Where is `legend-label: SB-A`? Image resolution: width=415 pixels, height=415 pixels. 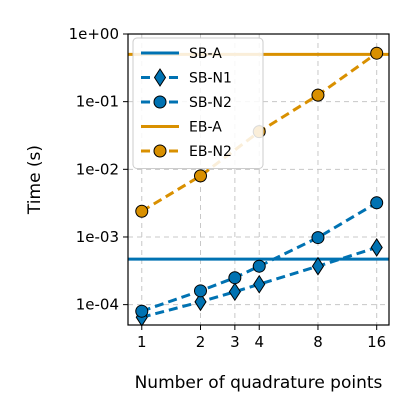
legend-label: SB-A is located at coordinates (205, 54).